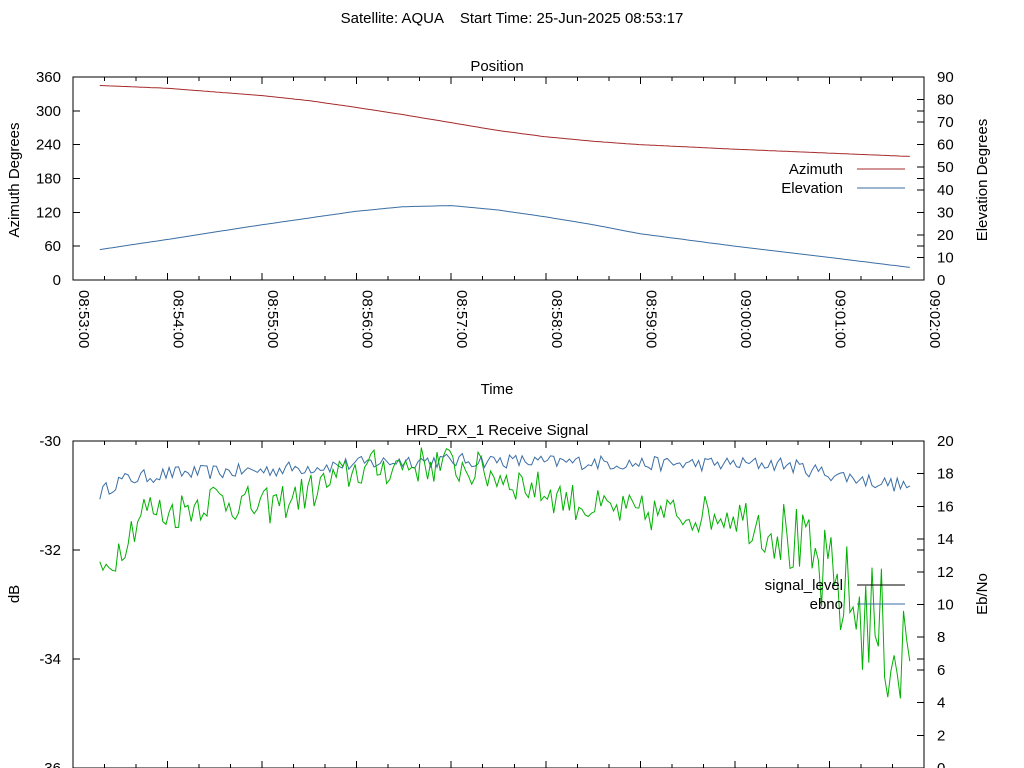 The width and height of the screenshot is (1024, 768). What do you see at coordinates (83, 319) in the screenshot?
I see `x-tick-label: 08:53:00` at bounding box center [83, 319].